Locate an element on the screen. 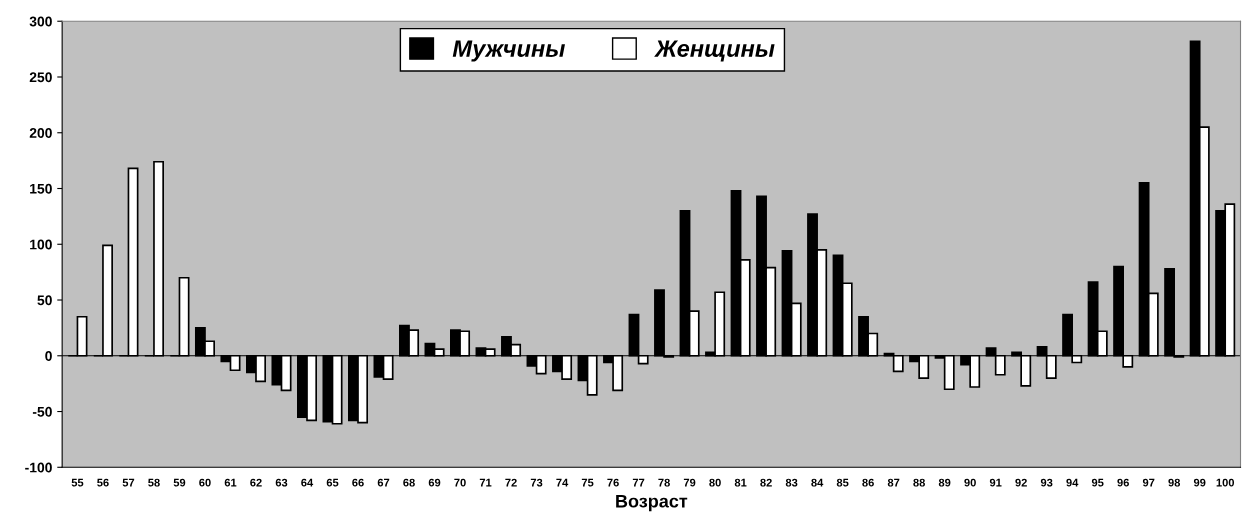  x-tick-label: 58 is located at coordinates (154, 482).